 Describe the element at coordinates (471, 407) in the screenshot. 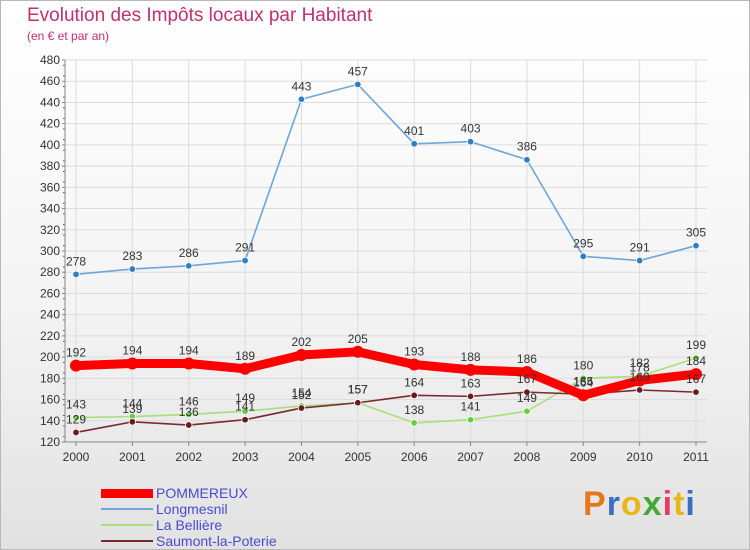

I see `data-label-la-belliere-2007: 141` at that location.